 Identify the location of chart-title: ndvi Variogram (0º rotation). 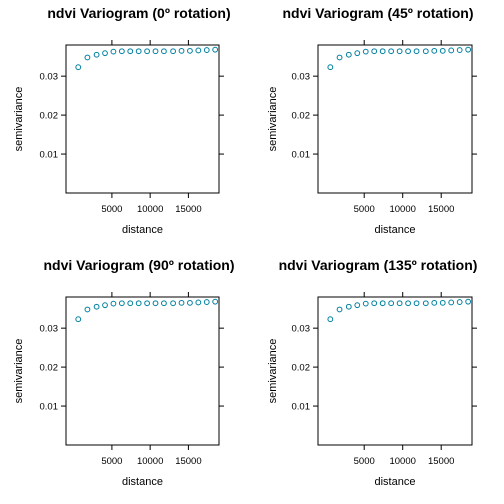
(138, 13).